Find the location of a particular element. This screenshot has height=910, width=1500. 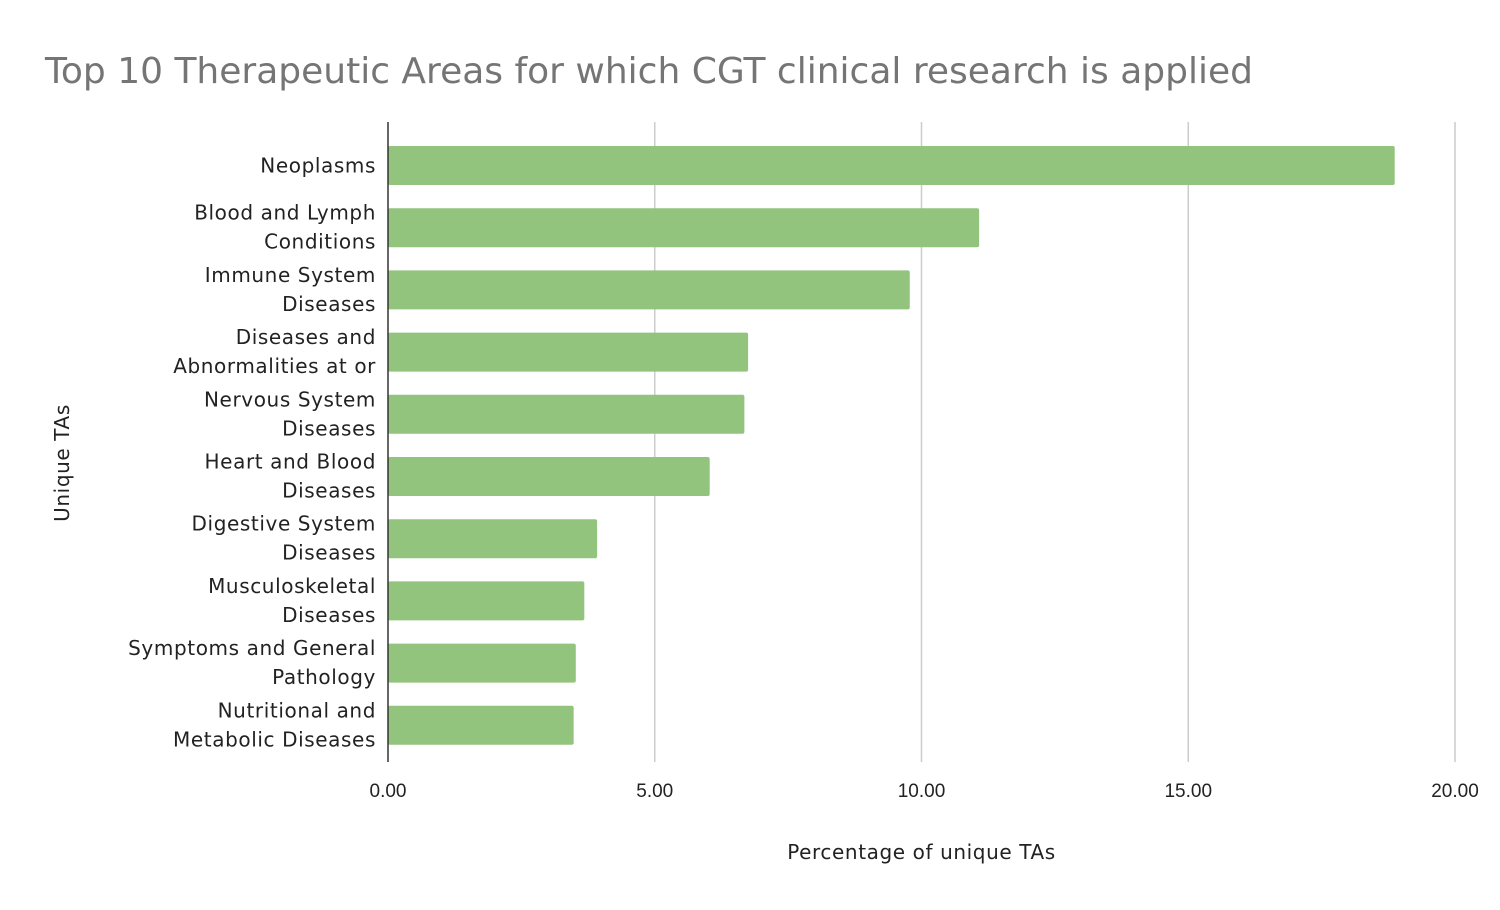

category-label-line: Conditions is located at coordinates (320, 242).